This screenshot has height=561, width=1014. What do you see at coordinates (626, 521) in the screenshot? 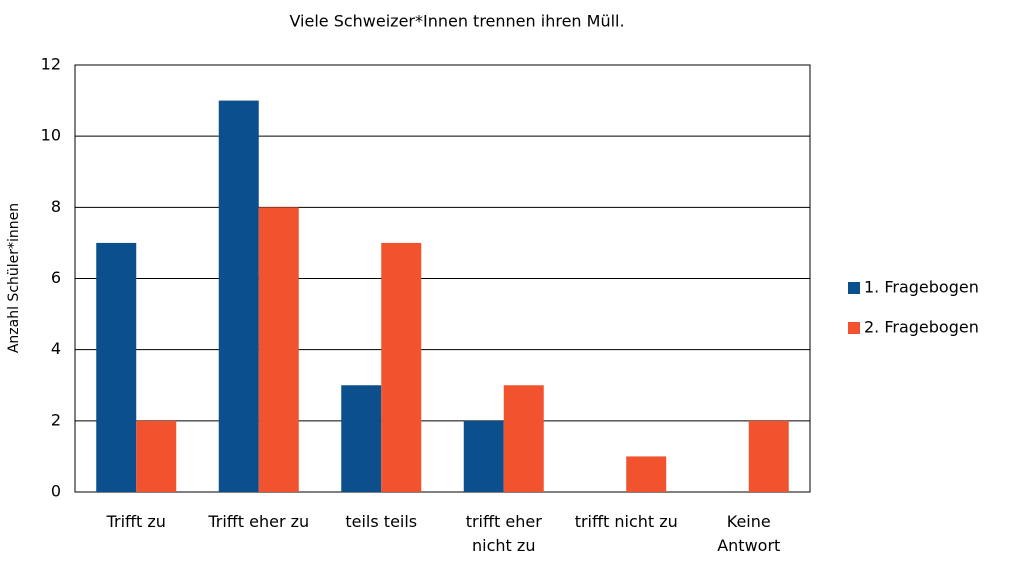
I see `x-tick-label: trifft nicht zu` at bounding box center [626, 521].